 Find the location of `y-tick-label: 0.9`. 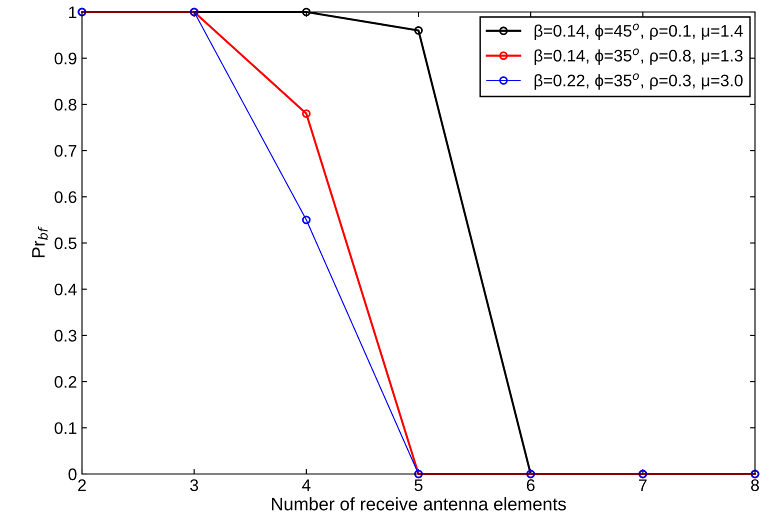

y-tick-label: 0.9 is located at coordinates (65, 58).